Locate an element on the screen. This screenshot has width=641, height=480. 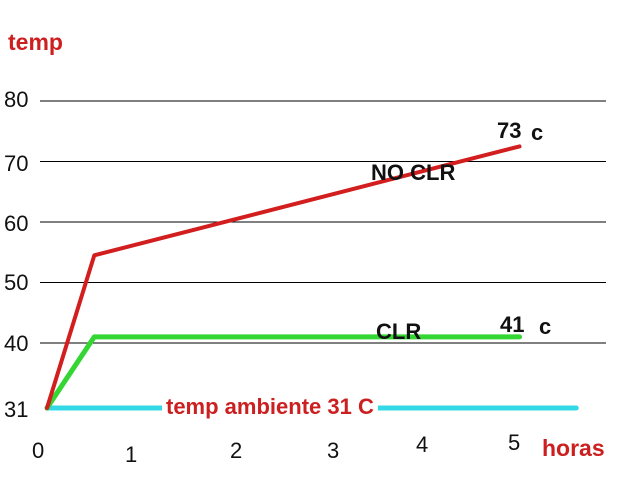
end-unit-clr: c is located at coordinates (545, 326).